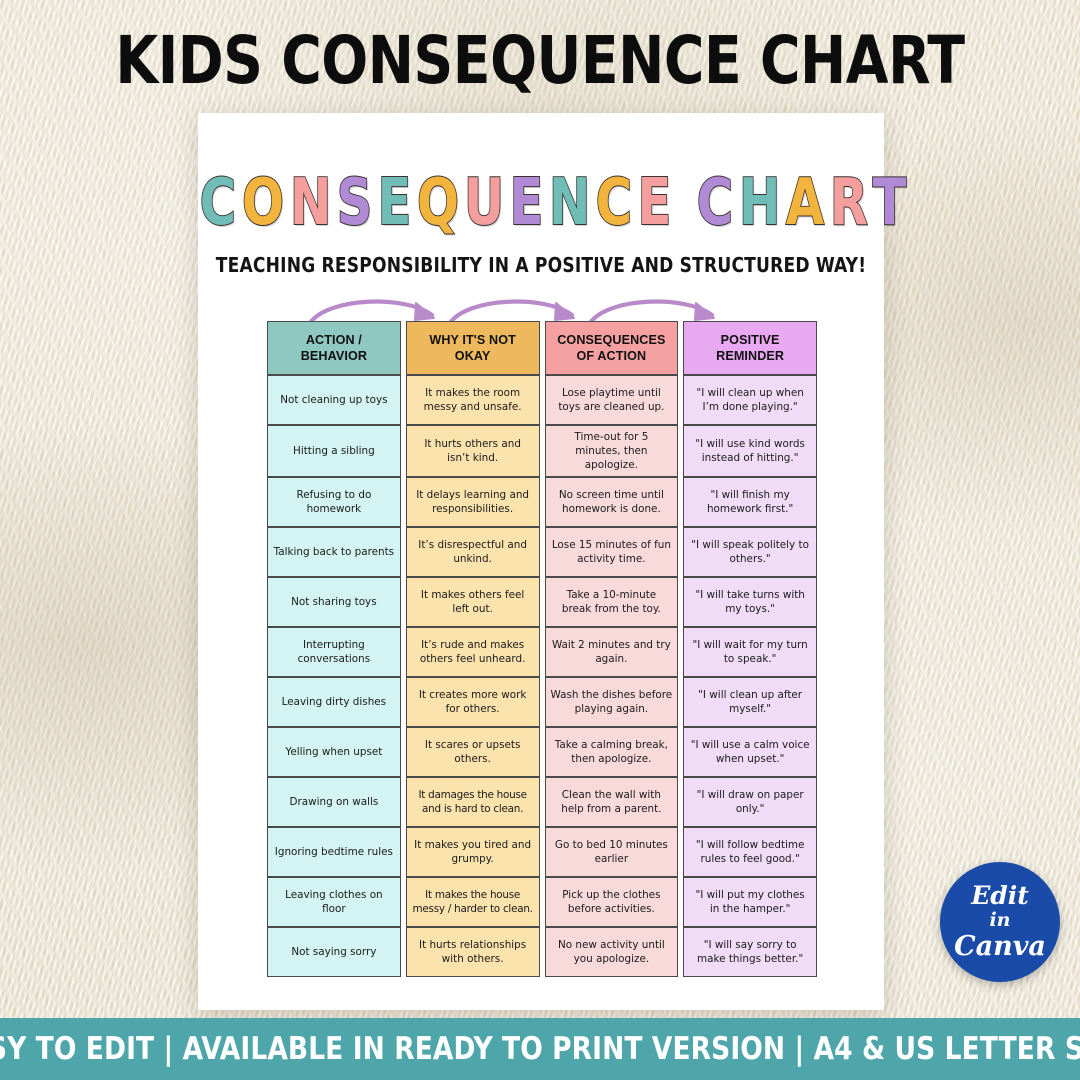  What do you see at coordinates (750, 400) in the screenshot?
I see `table-cell-reminder: "I will clean up when I’m done playing."` at bounding box center [750, 400].